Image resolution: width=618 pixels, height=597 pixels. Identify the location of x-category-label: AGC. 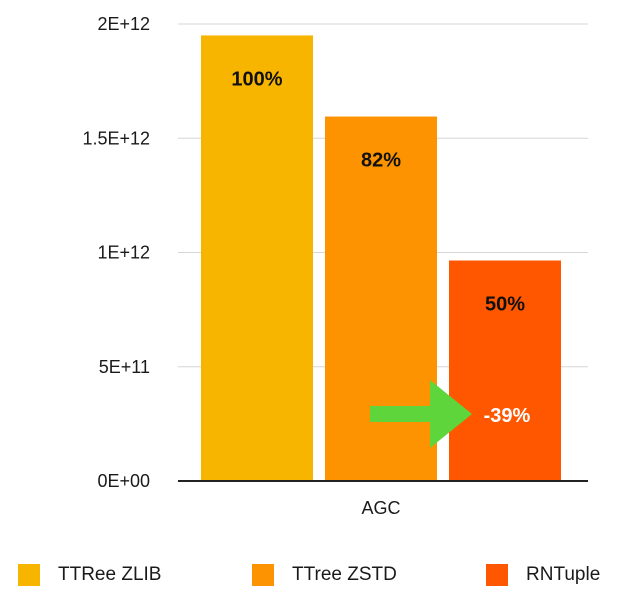
(380, 508).